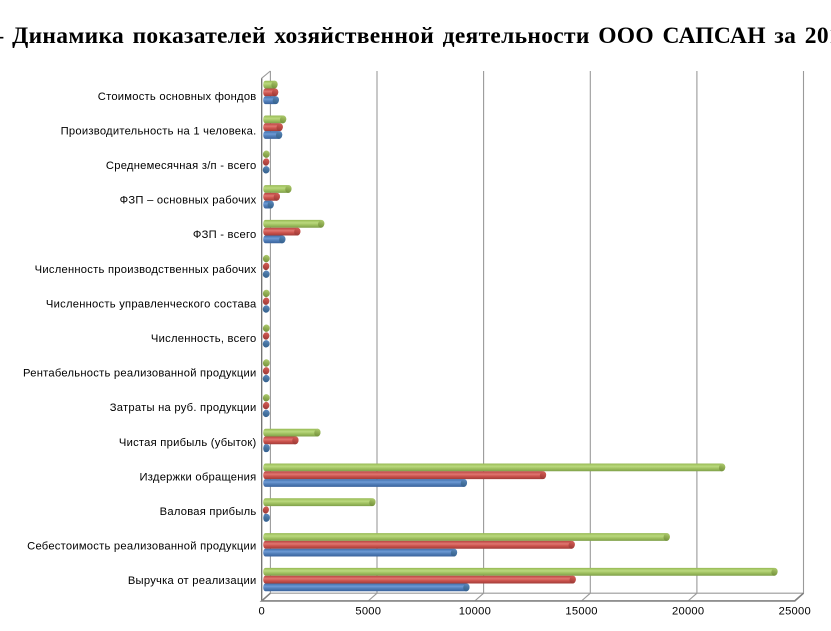 The width and height of the screenshot is (831, 631). What do you see at coordinates (225, 235) in the screenshot?
I see `svg-text: ФЗП - всего` at bounding box center [225, 235].